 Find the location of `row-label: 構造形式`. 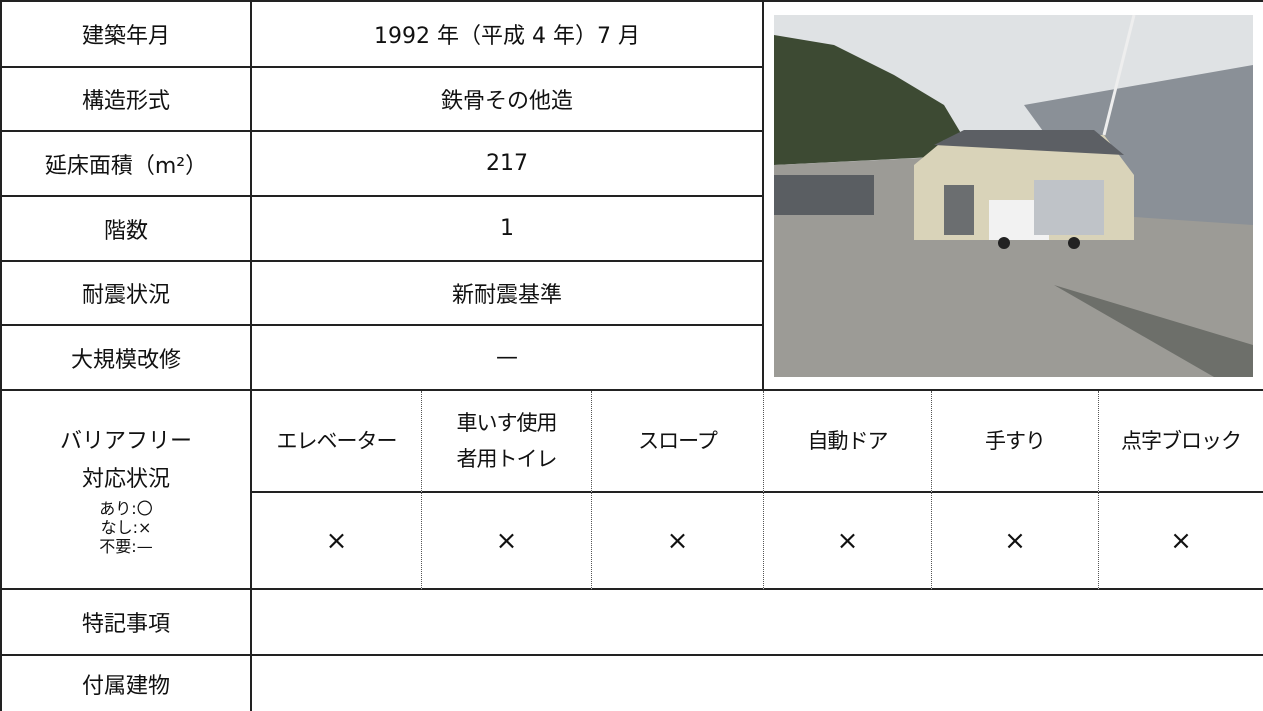

row-label: 構造形式 is located at coordinates (127, 100).